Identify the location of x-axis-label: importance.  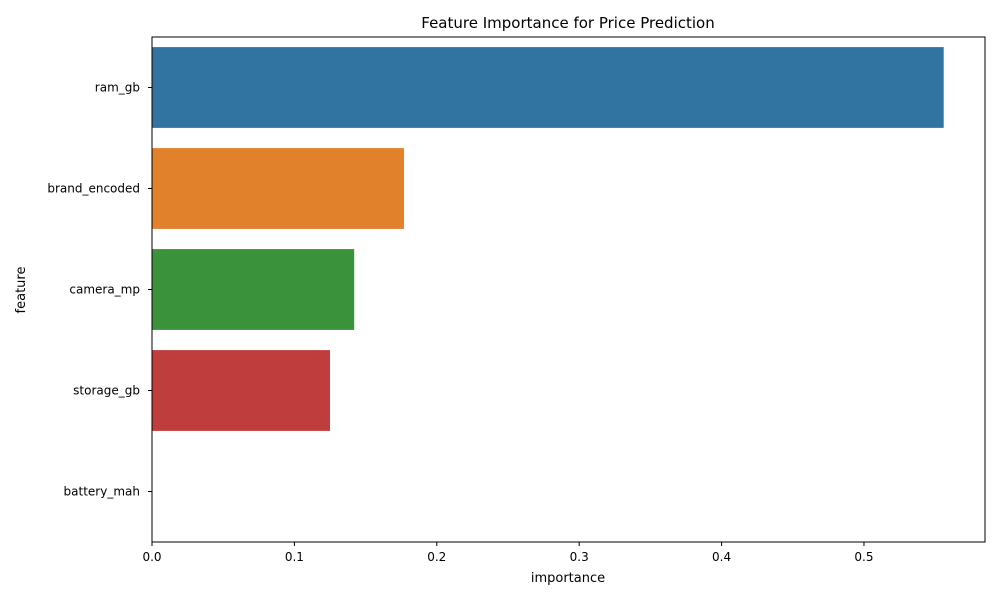
(568, 578).